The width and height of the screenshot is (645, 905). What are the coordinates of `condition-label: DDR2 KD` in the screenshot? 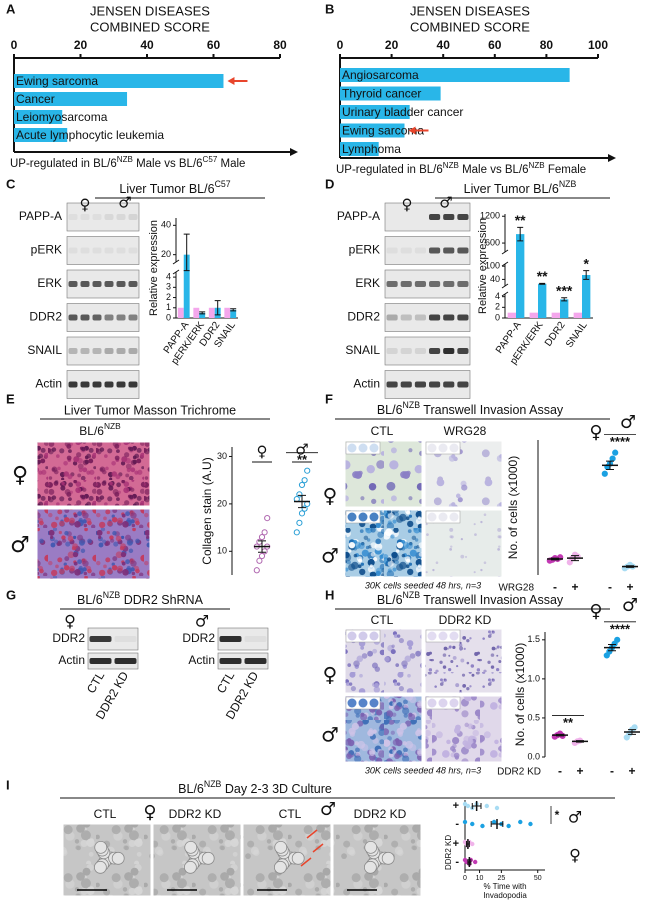 It's located at (465, 620).